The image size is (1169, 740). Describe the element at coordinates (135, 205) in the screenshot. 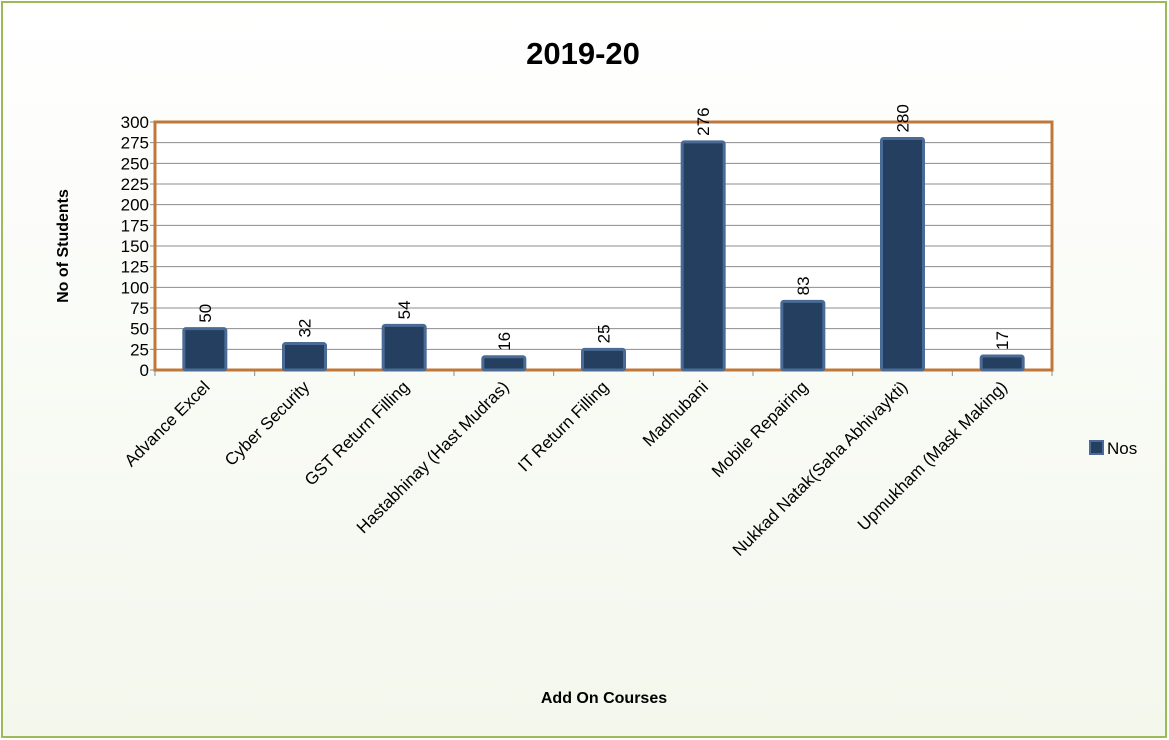

I see `y-tick-label: 200` at that location.